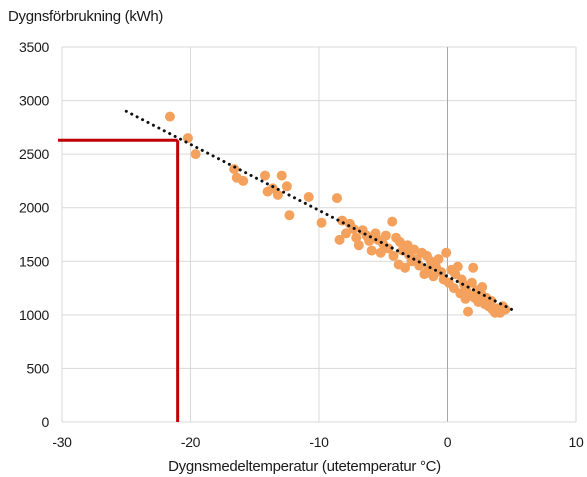  What do you see at coordinates (448, 442) in the screenshot?
I see `x-tick-label: 0` at bounding box center [448, 442].